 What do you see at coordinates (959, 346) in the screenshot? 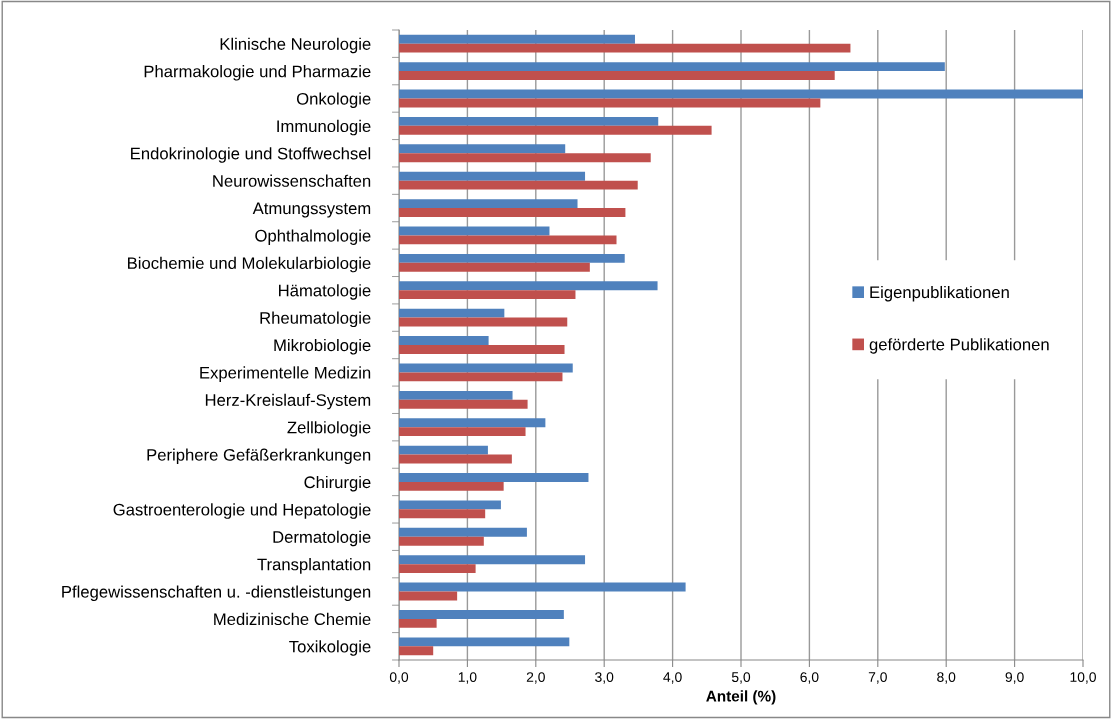
I see `legend-label: geförderte Publikationen` at bounding box center [959, 346].